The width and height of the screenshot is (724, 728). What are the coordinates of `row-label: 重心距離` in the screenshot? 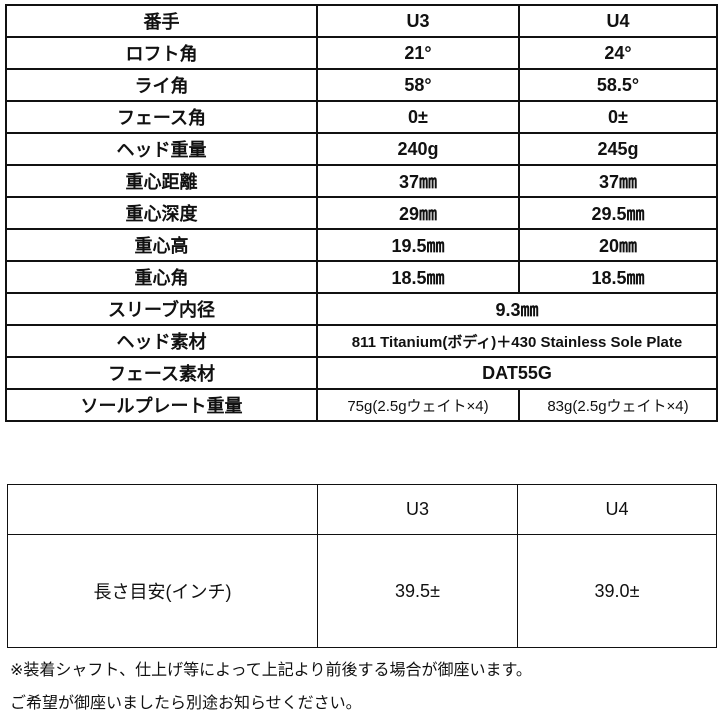 It's located at (161, 181).